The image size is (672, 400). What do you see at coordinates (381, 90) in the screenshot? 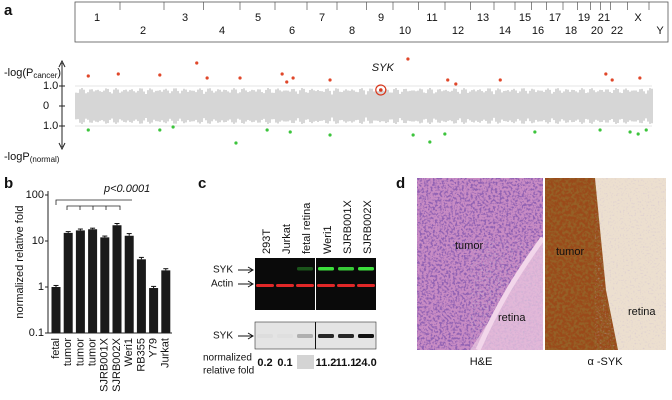
I see `highlight-point` at bounding box center [381, 90].